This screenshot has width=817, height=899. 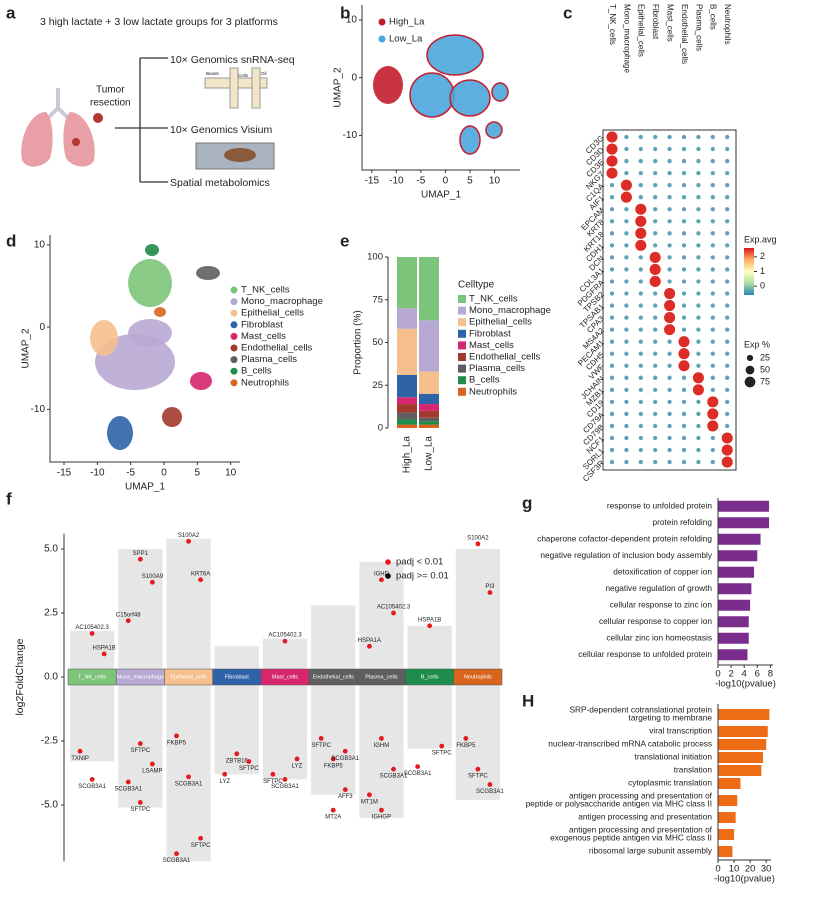 I want to click on category-label: Endothelial_cells, so click(x=334, y=677).